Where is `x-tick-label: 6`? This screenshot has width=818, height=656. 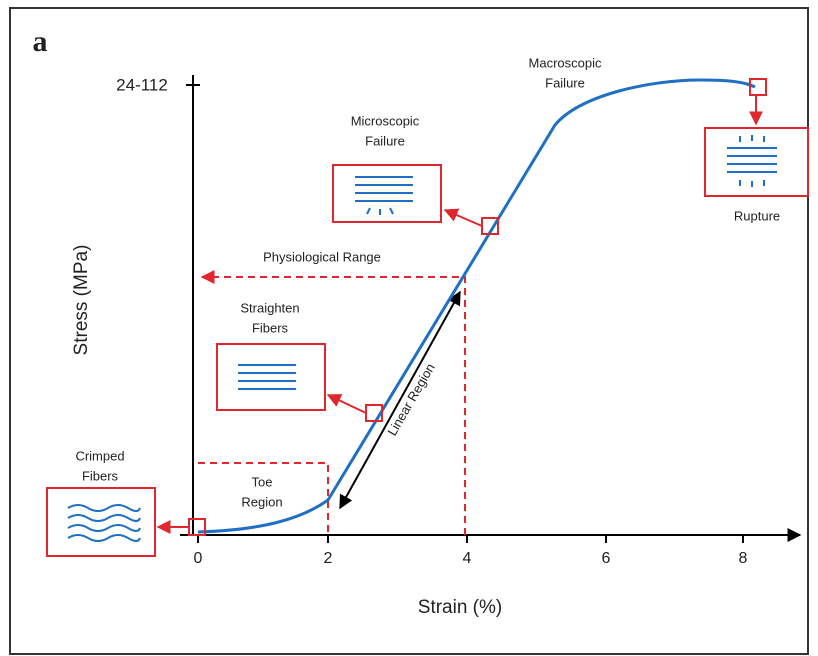 x-tick-label: 6 is located at coordinates (606, 558).